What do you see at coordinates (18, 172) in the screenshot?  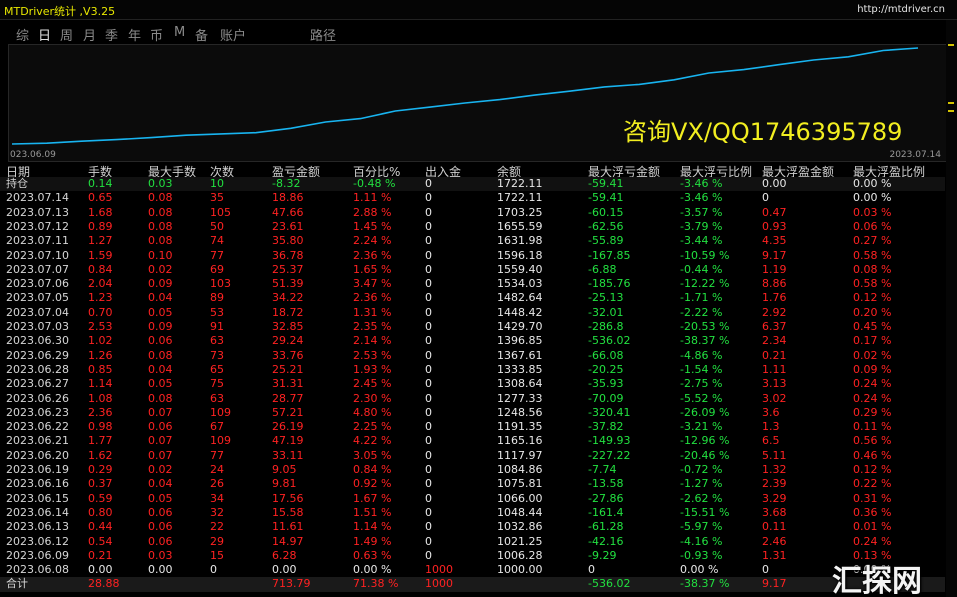 I see `column-header: 日期` at bounding box center [18, 172].